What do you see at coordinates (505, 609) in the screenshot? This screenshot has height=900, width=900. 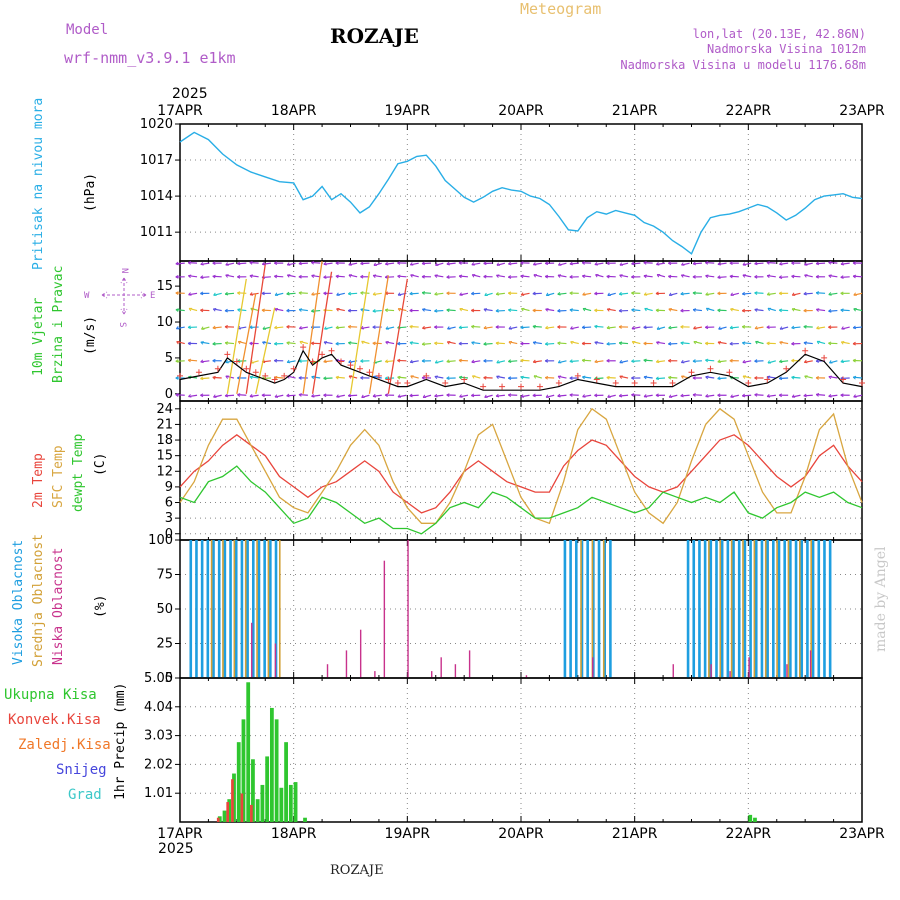 I see `cloud-panel: 0 25 50 75 100` at bounding box center [505, 609].